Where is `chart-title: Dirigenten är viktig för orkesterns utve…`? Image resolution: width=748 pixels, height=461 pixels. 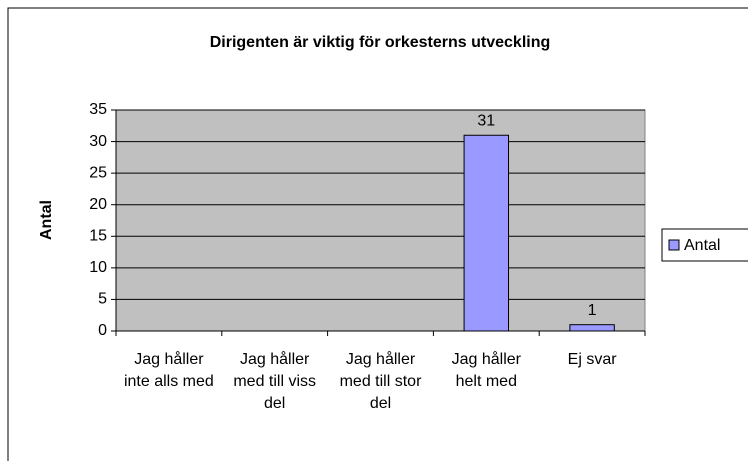
chart-title: Dirigenten är viktig för orkesterns utve… is located at coordinates (380, 42).